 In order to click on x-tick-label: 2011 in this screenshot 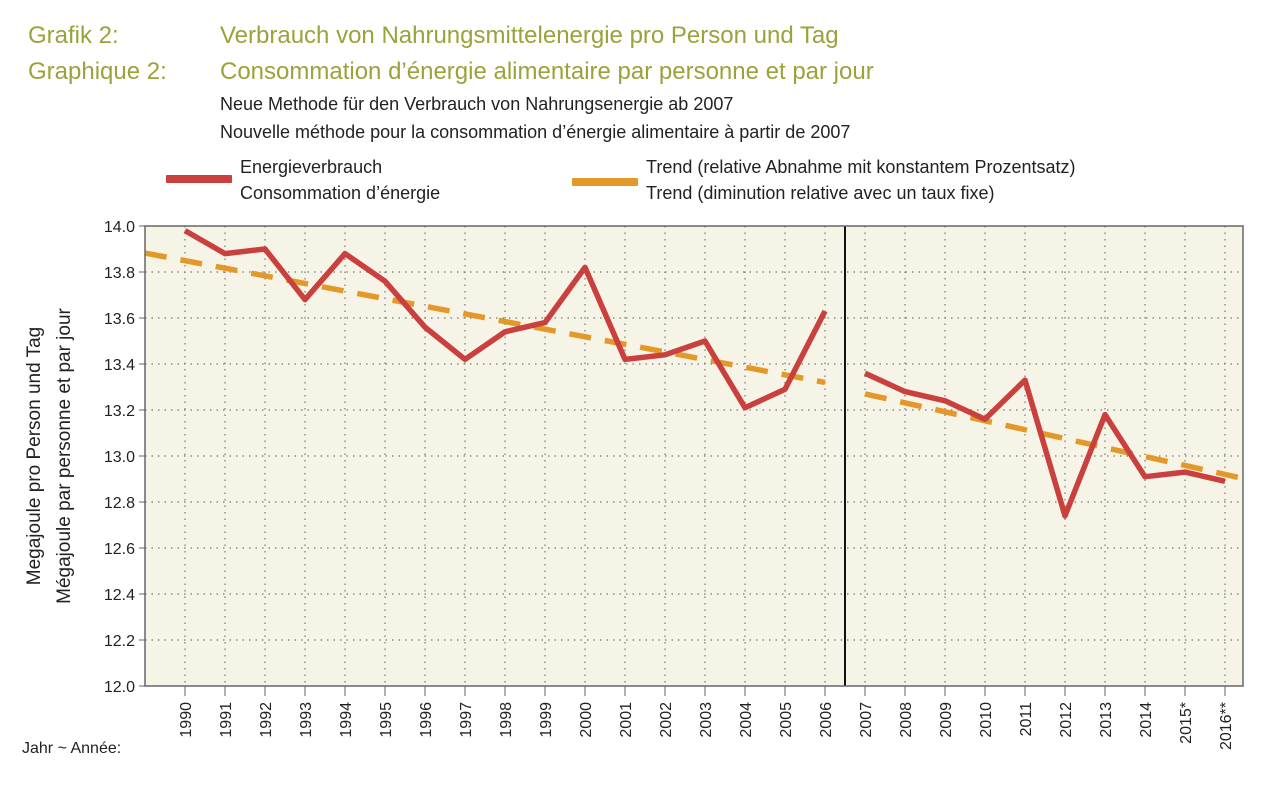, I will do `click(1026, 719)`.